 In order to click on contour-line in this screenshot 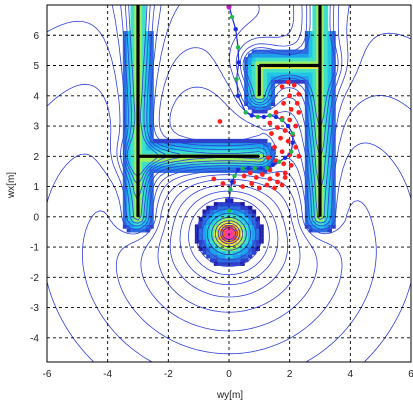, I will do `click(229, 233)`.